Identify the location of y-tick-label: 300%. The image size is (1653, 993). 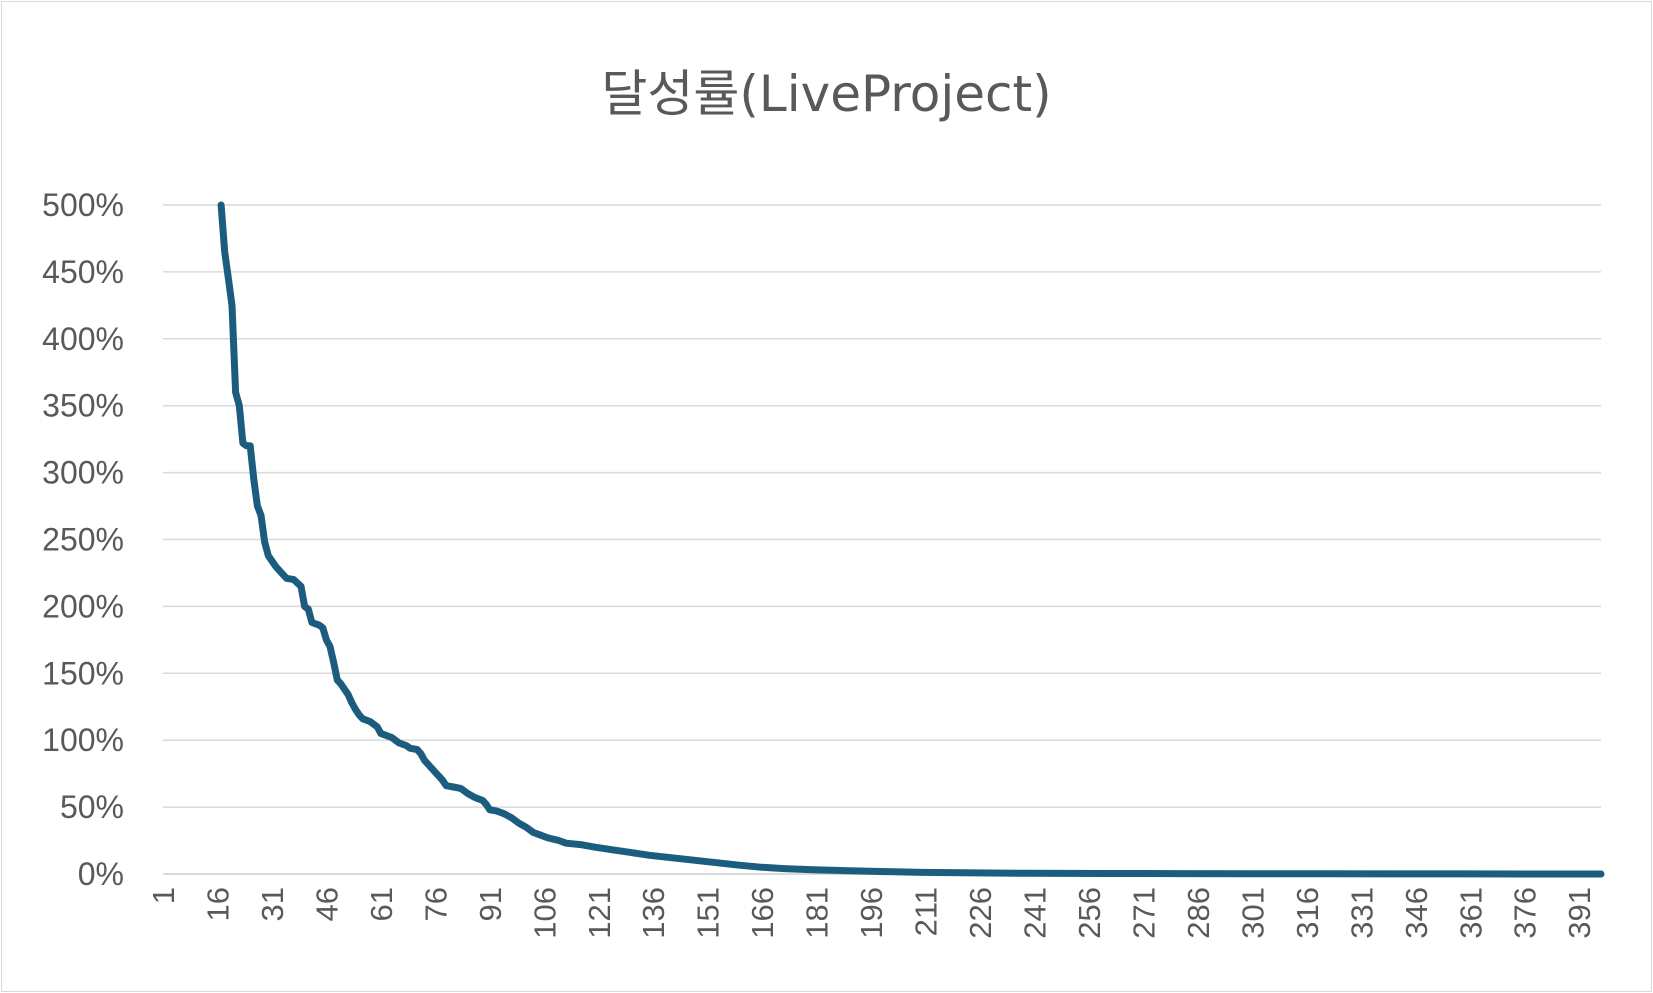
(83, 473).